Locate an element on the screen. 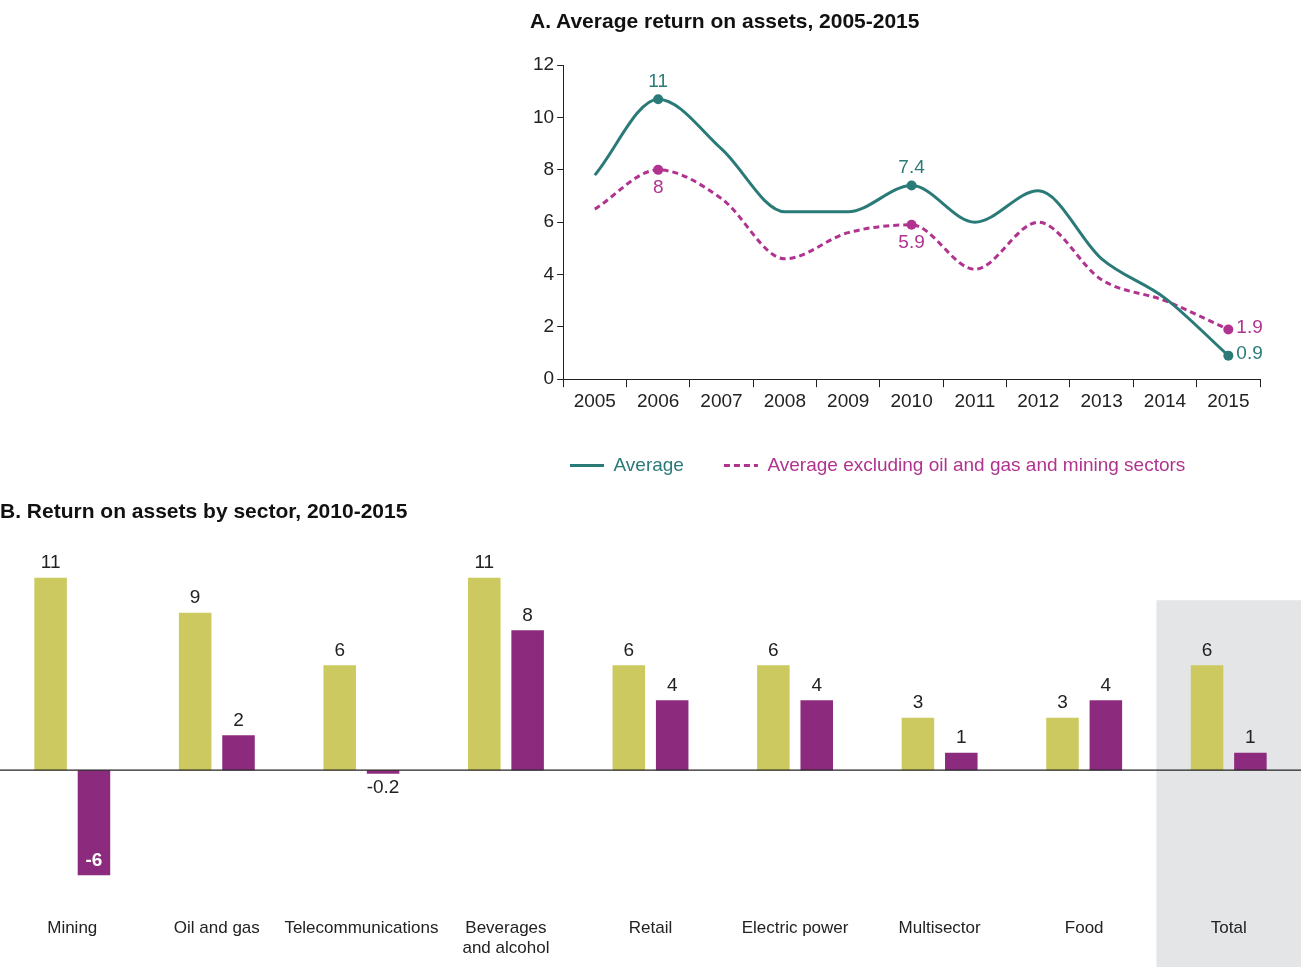  x-tick-label: Telecommunications is located at coordinates (361, 928).